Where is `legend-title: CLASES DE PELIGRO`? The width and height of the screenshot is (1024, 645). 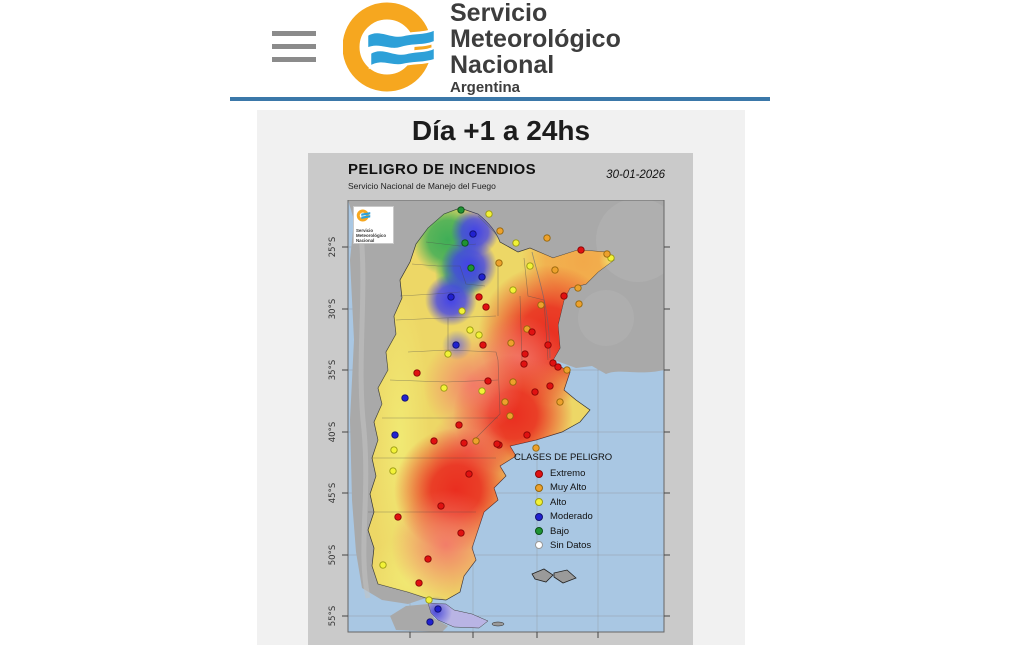 legend-title: CLASES DE PELIGRO is located at coordinates (563, 457).